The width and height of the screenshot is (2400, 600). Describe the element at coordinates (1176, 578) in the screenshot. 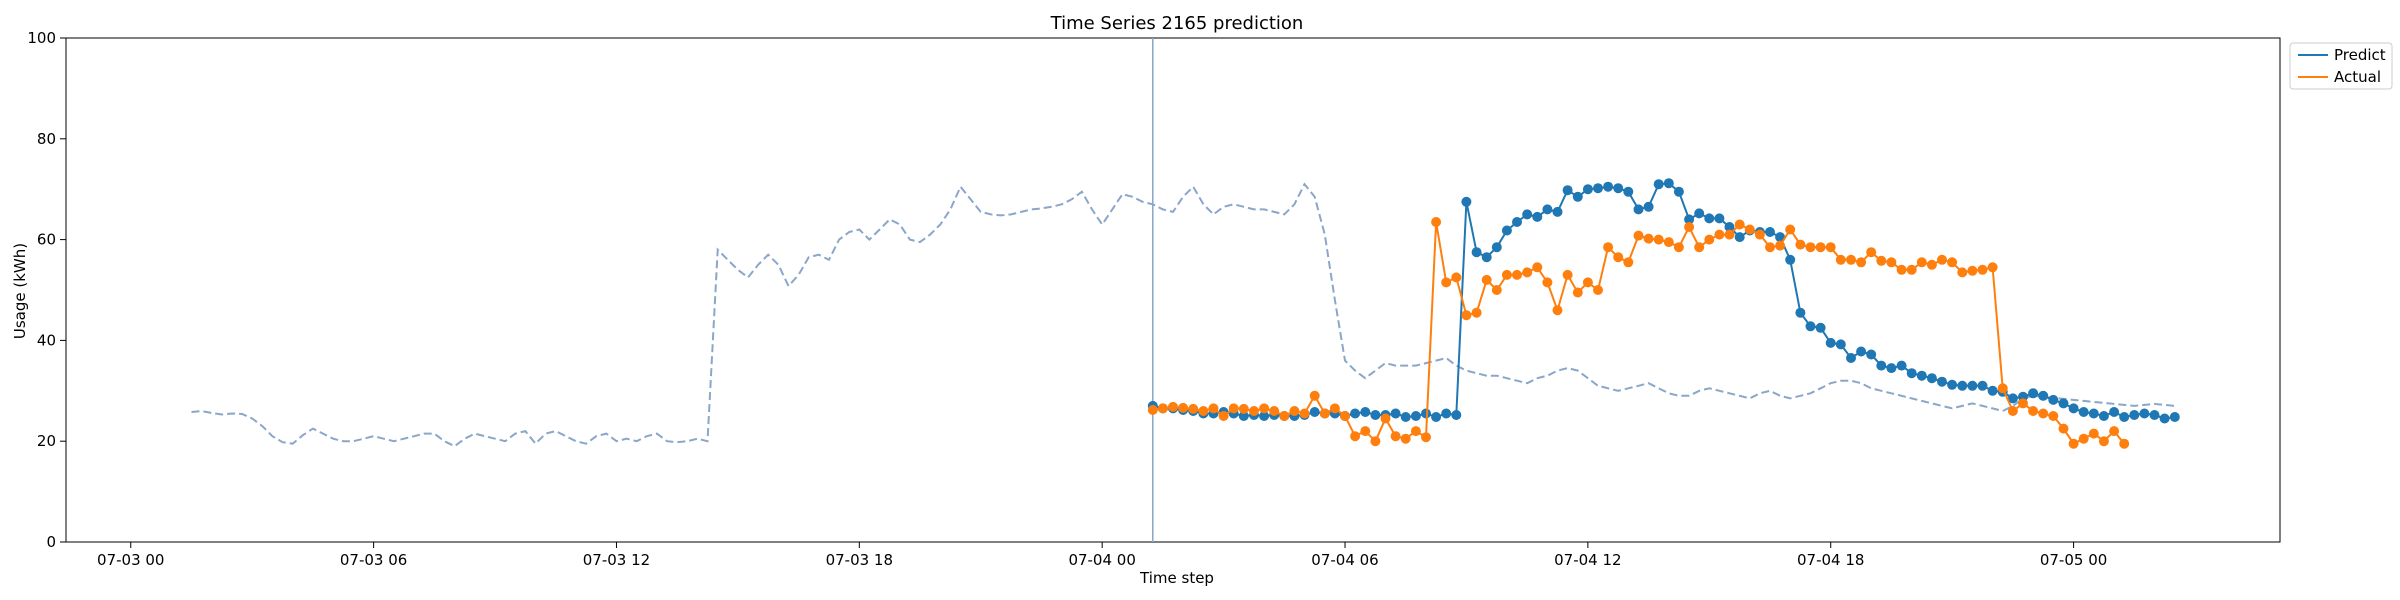

I see `x-axis-label: Time step` at that location.